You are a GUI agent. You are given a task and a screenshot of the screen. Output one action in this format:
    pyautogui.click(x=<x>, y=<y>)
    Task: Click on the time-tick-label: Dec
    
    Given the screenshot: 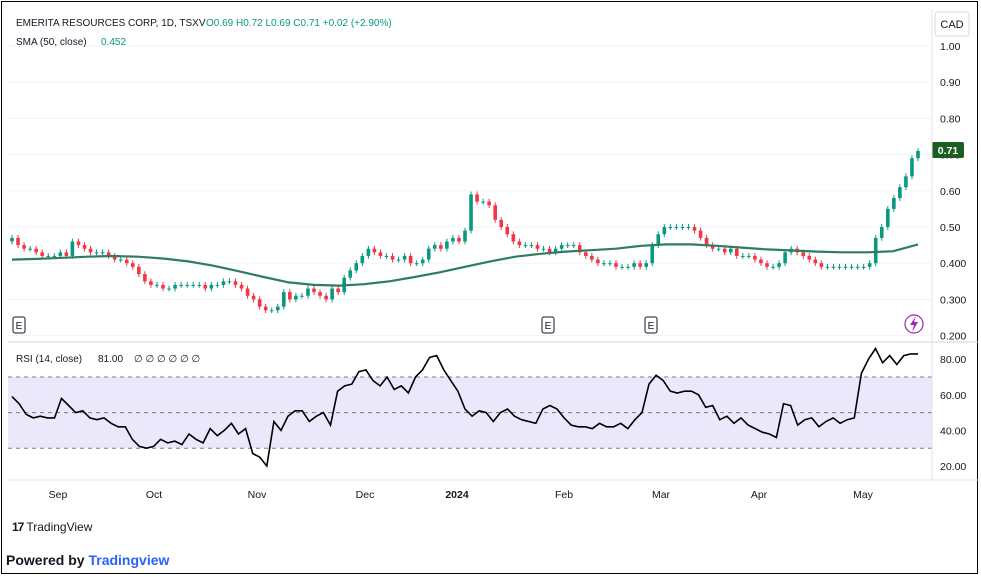 What is the action you would take?
    pyautogui.click(x=365, y=495)
    